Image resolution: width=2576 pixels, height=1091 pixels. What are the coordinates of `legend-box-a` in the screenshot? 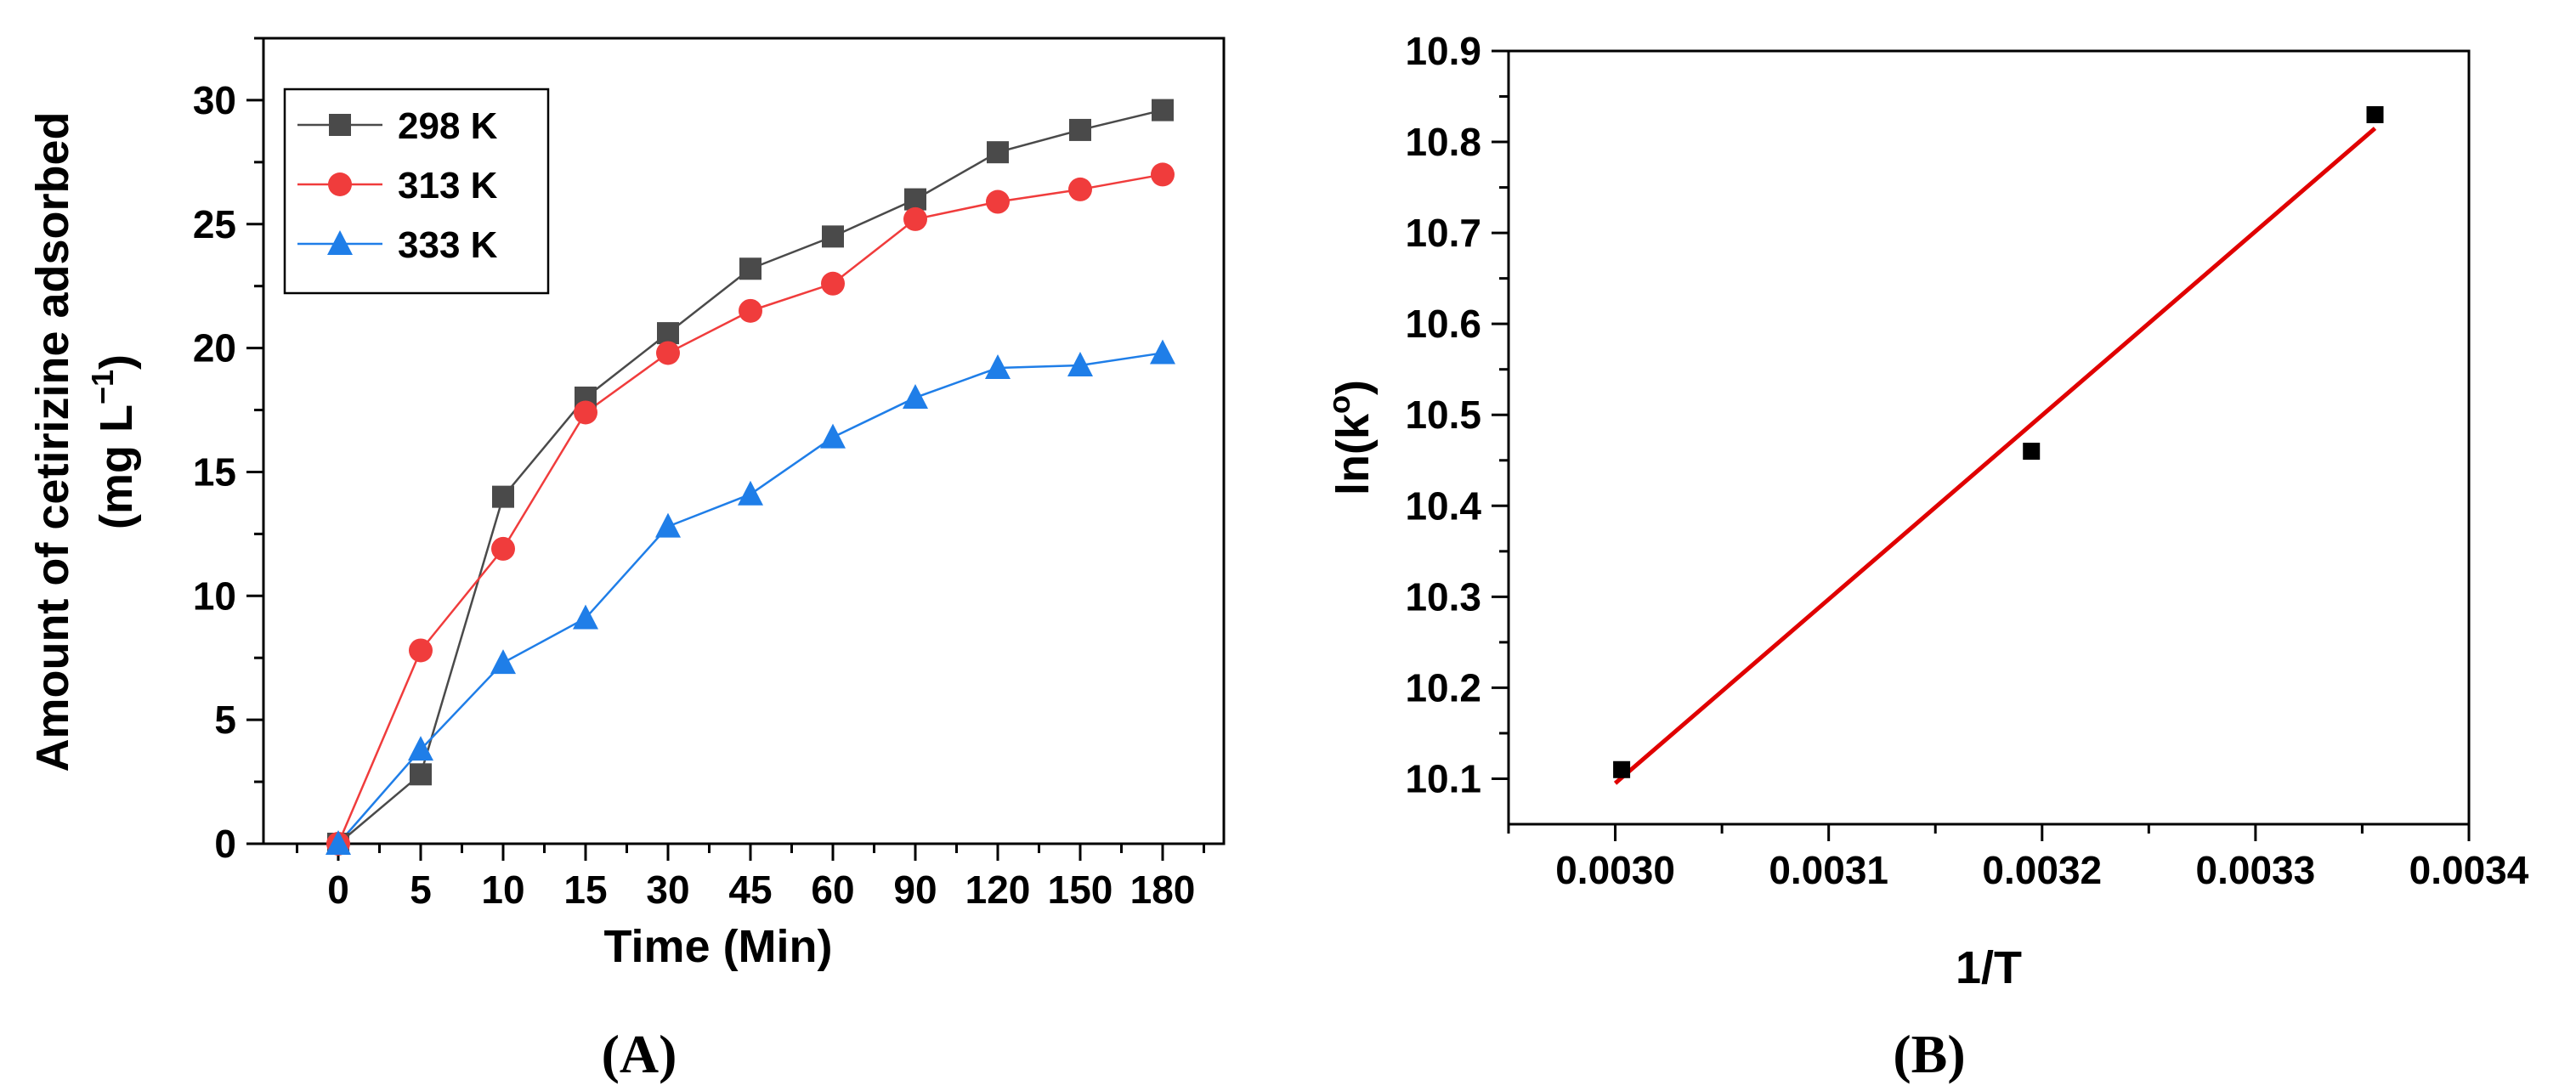 It's located at (416, 191).